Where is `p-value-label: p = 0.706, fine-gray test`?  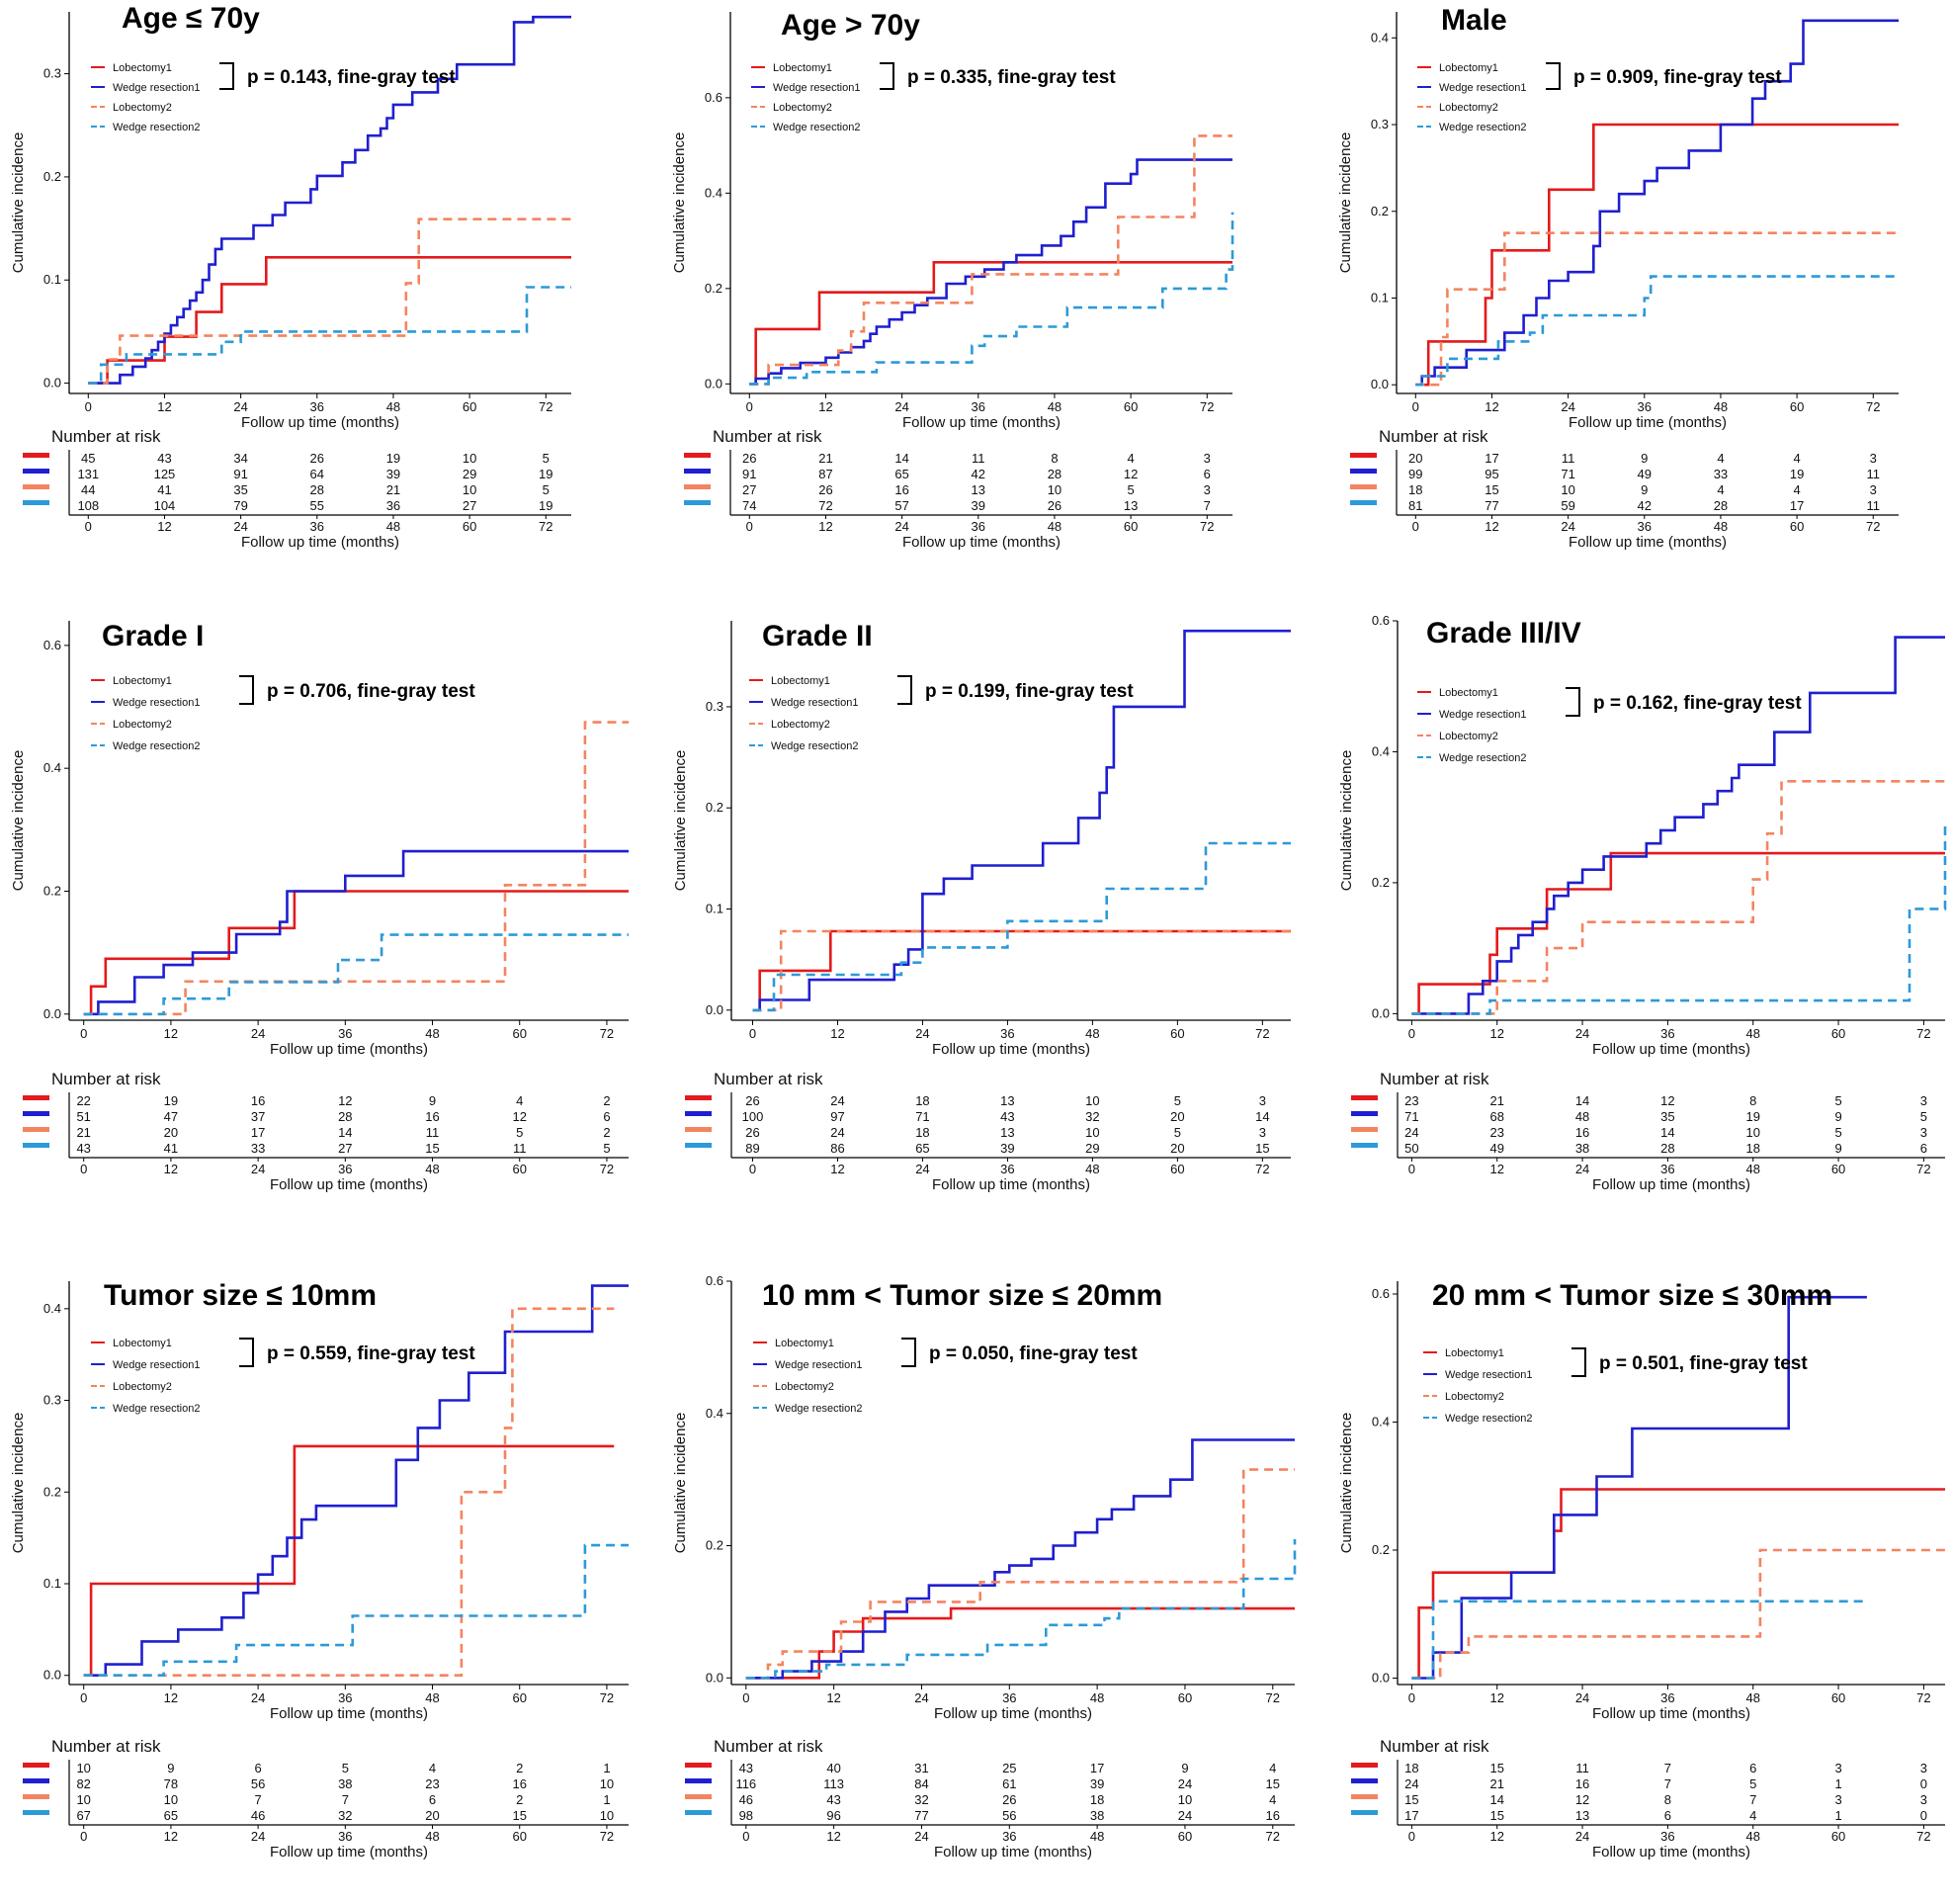
p-value-label: p = 0.706, fine-gray test is located at coordinates (371, 691).